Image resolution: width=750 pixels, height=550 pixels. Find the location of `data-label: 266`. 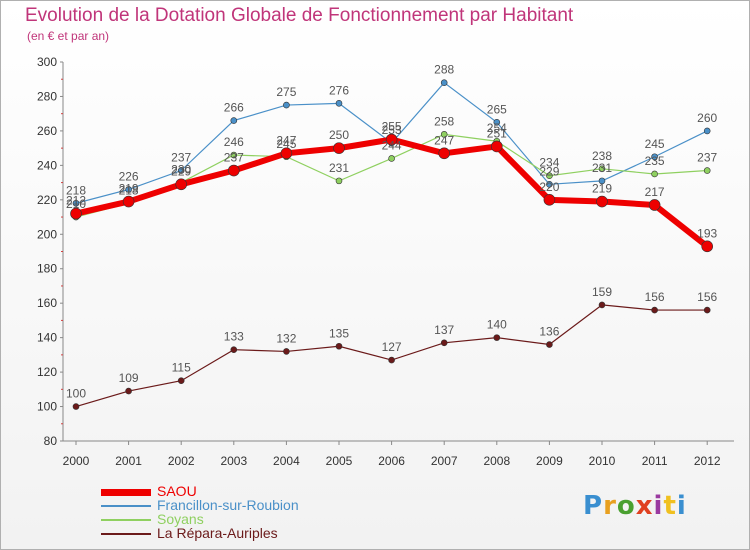

data-label: 266 is located at coordinates (234, 108).